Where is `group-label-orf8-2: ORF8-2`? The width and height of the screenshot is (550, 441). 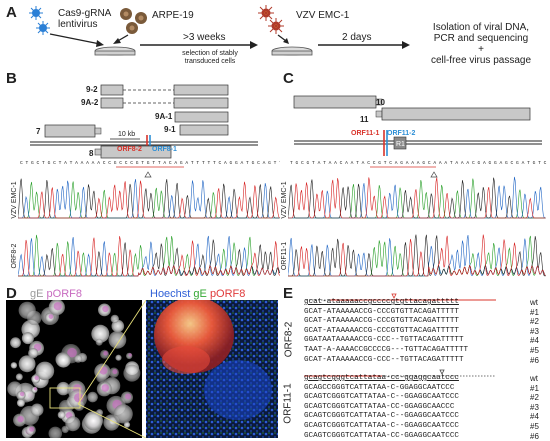
group-label-orf8-2: ORF8-2 is located at coordinates (289, 339).